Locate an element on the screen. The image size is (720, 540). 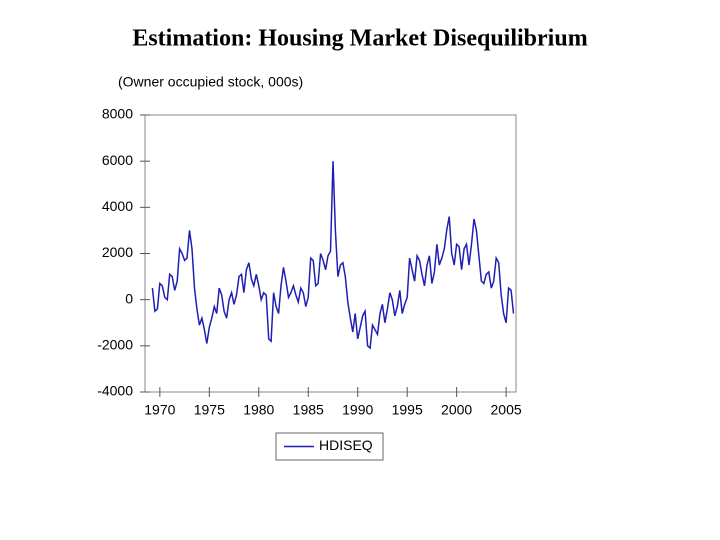
x-tick-label: 1985 is located at coordinates (308, 410).